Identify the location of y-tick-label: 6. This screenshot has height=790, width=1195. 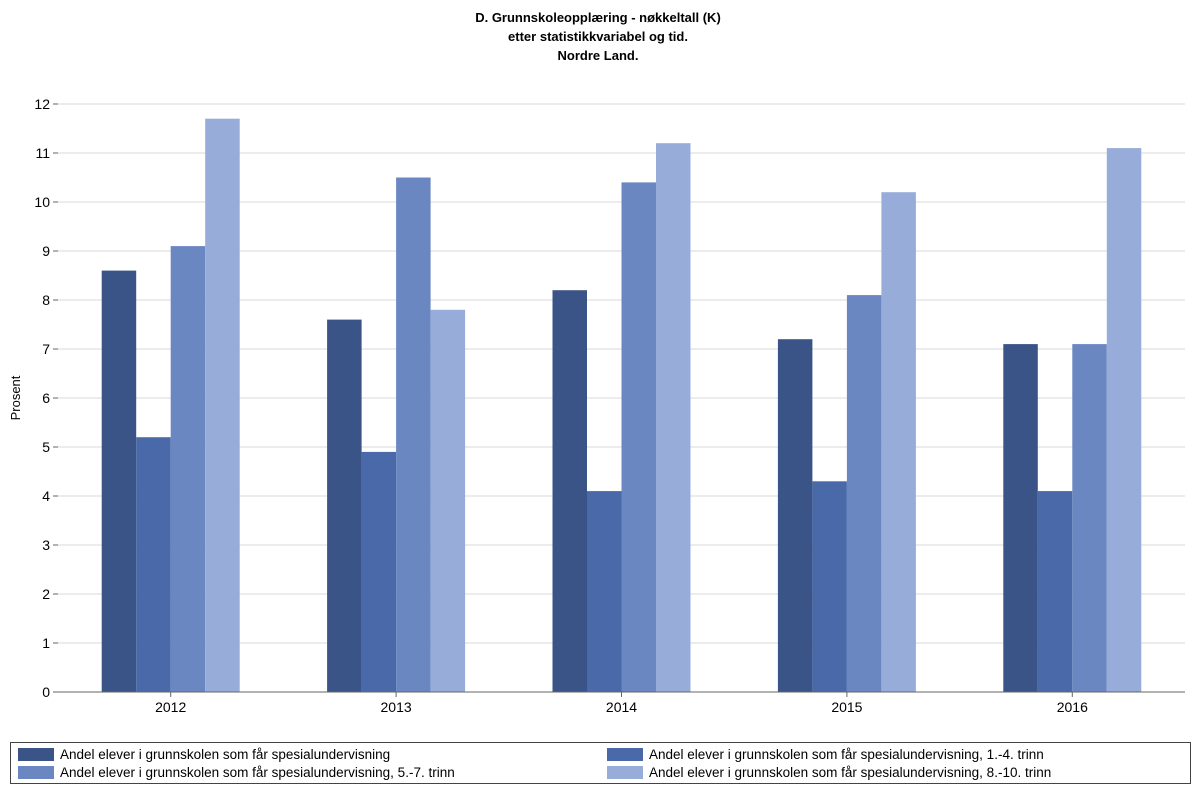
(46, 398).